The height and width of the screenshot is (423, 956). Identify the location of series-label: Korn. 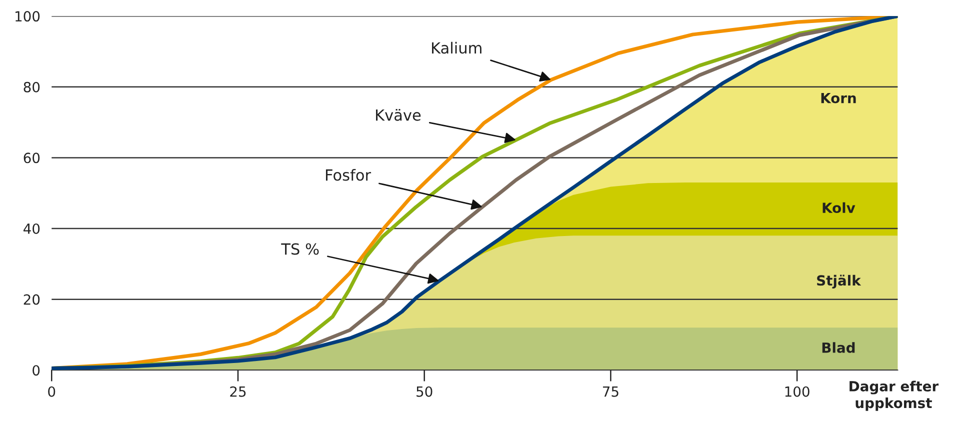
(838, 98).